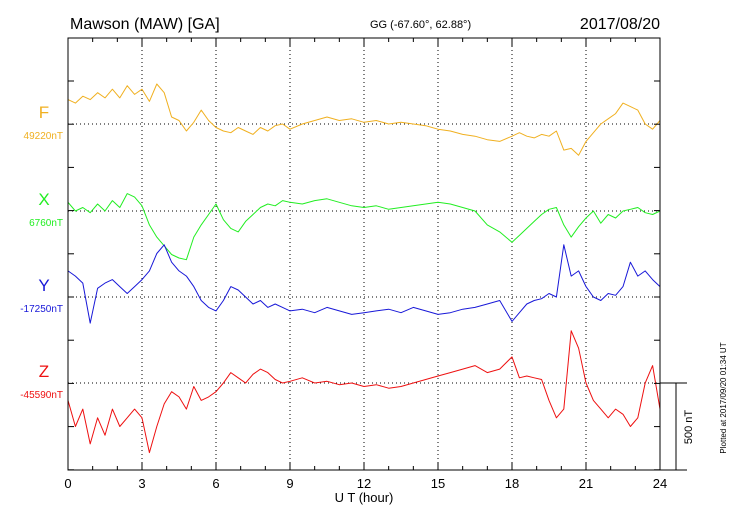 The image size is (730, 520). What do you see at coordinates (43, 199) in the screenshot?
I see `series-label-x: X` at bounding box center [43, 199].